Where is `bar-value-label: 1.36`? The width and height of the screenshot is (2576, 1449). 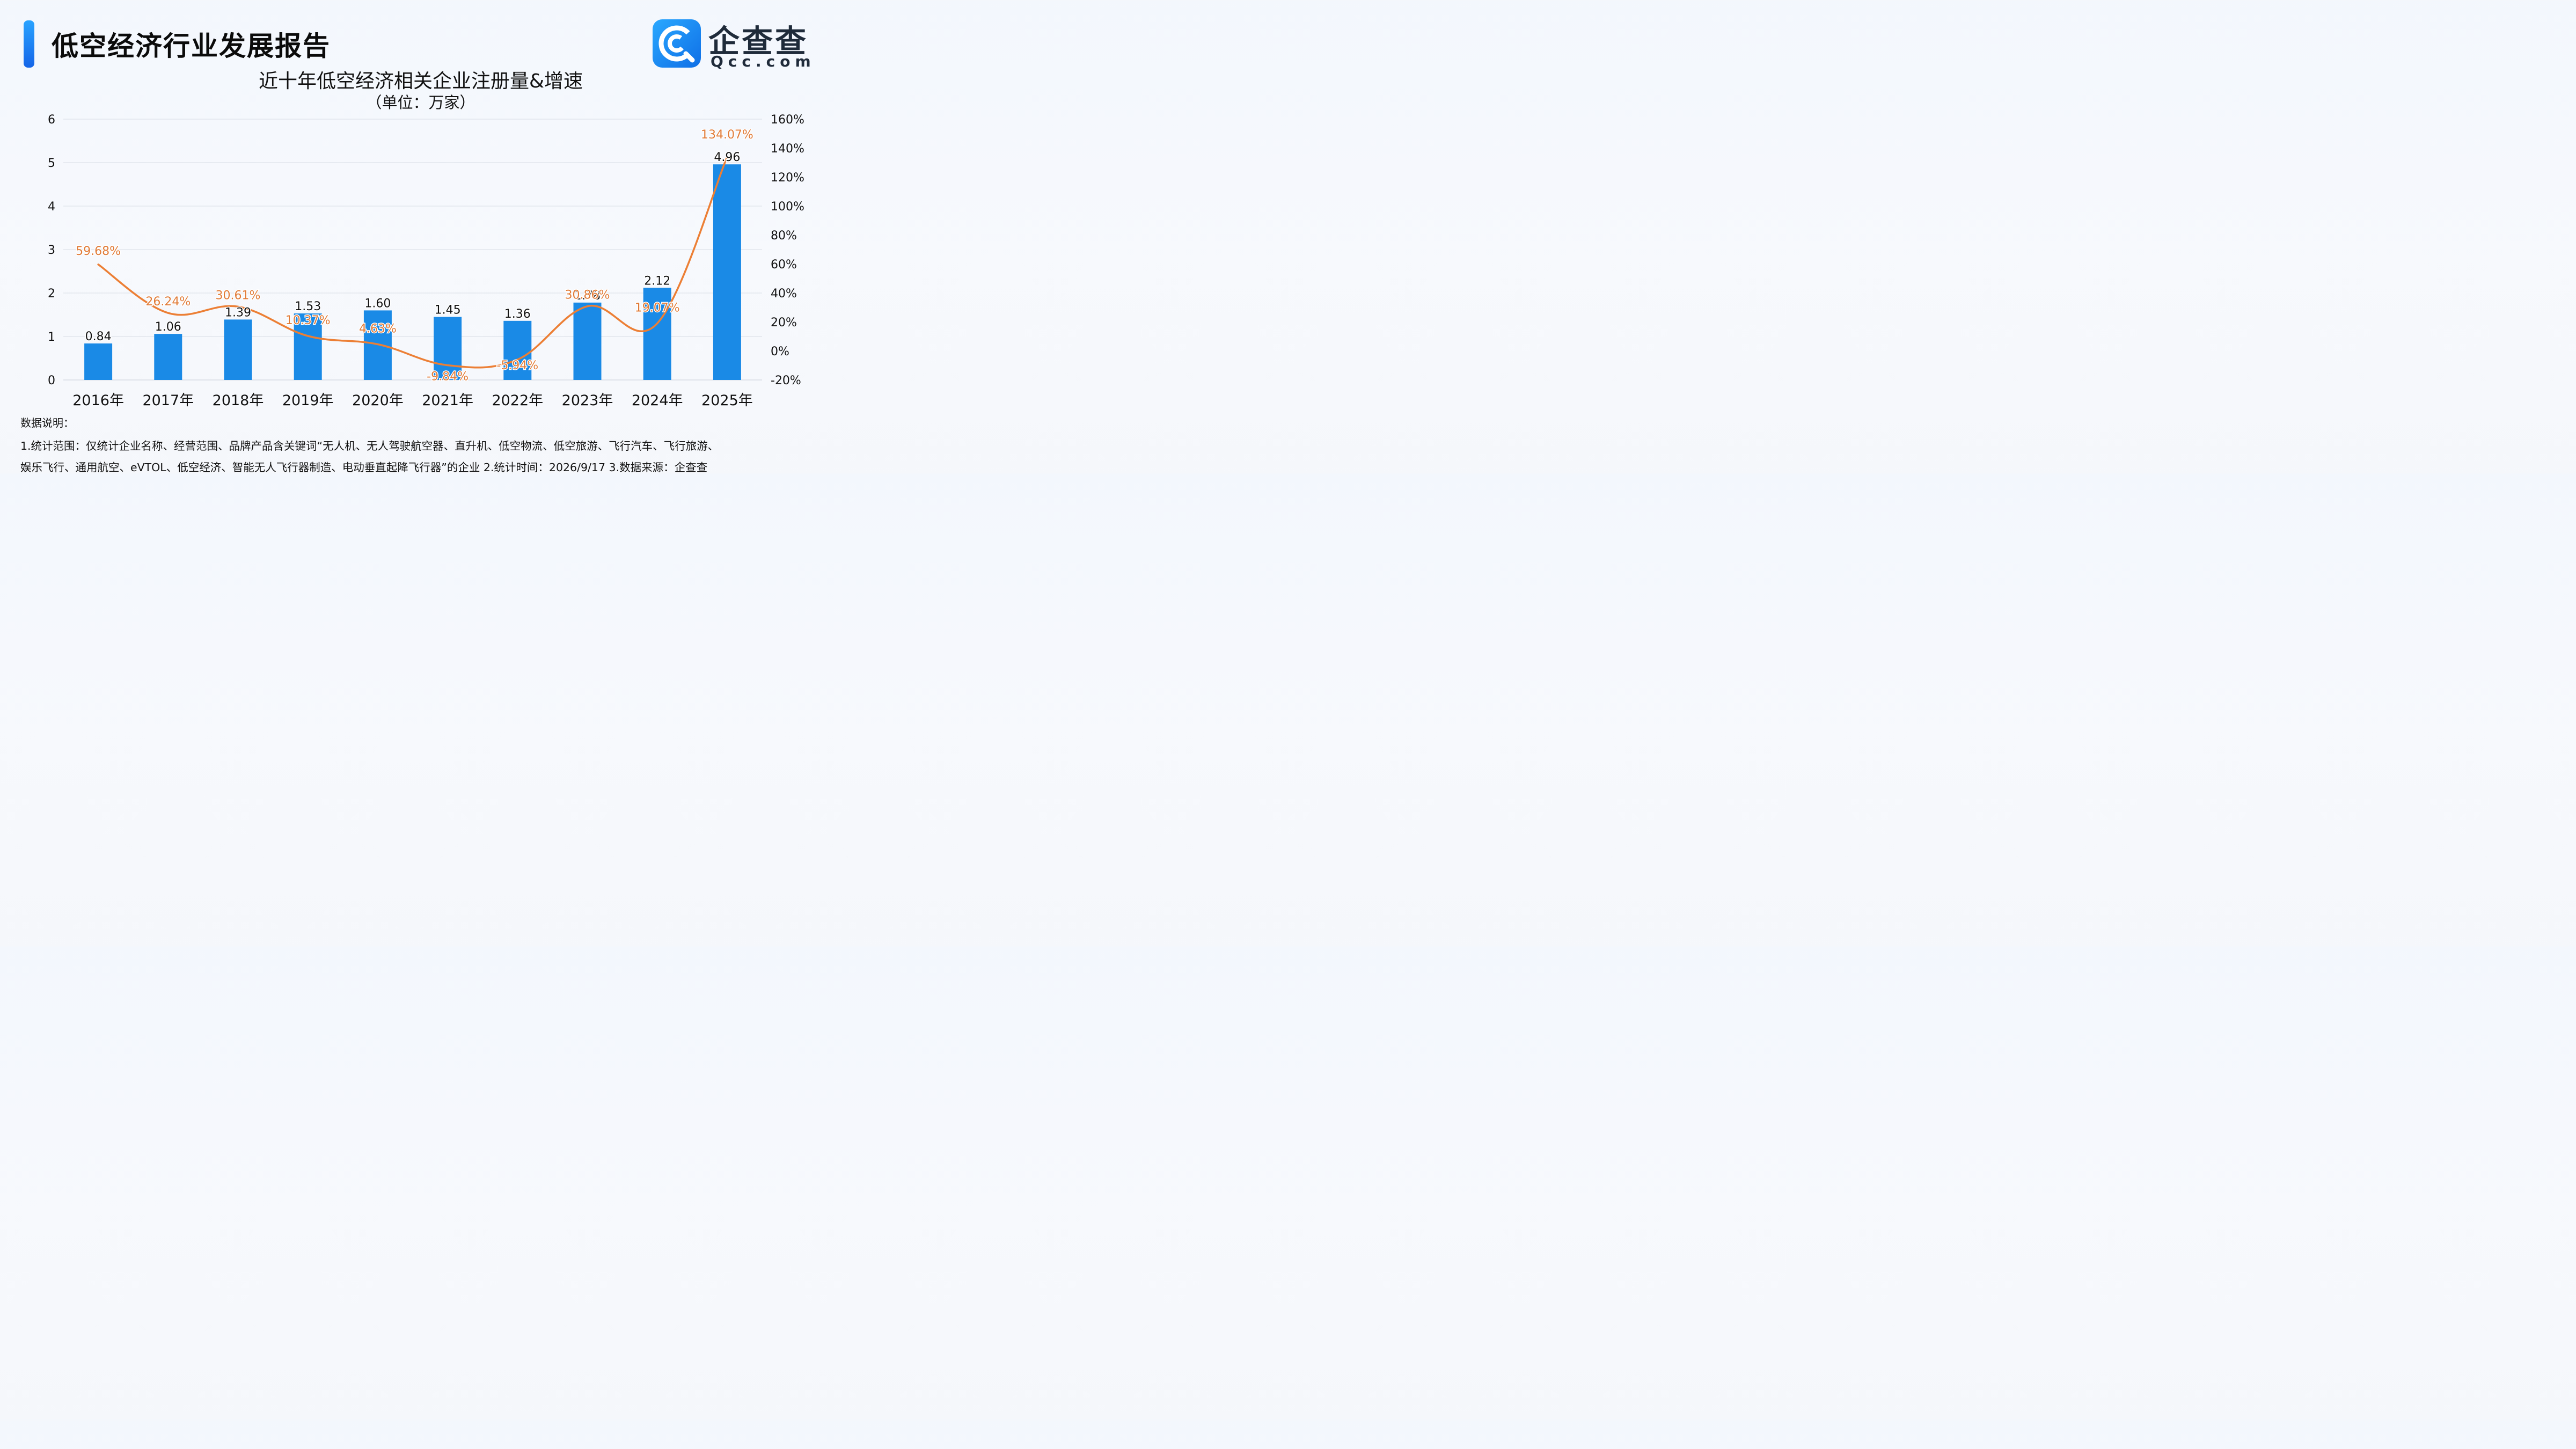
bar-value-label: 1.36 is located at coordinates (517, 314).